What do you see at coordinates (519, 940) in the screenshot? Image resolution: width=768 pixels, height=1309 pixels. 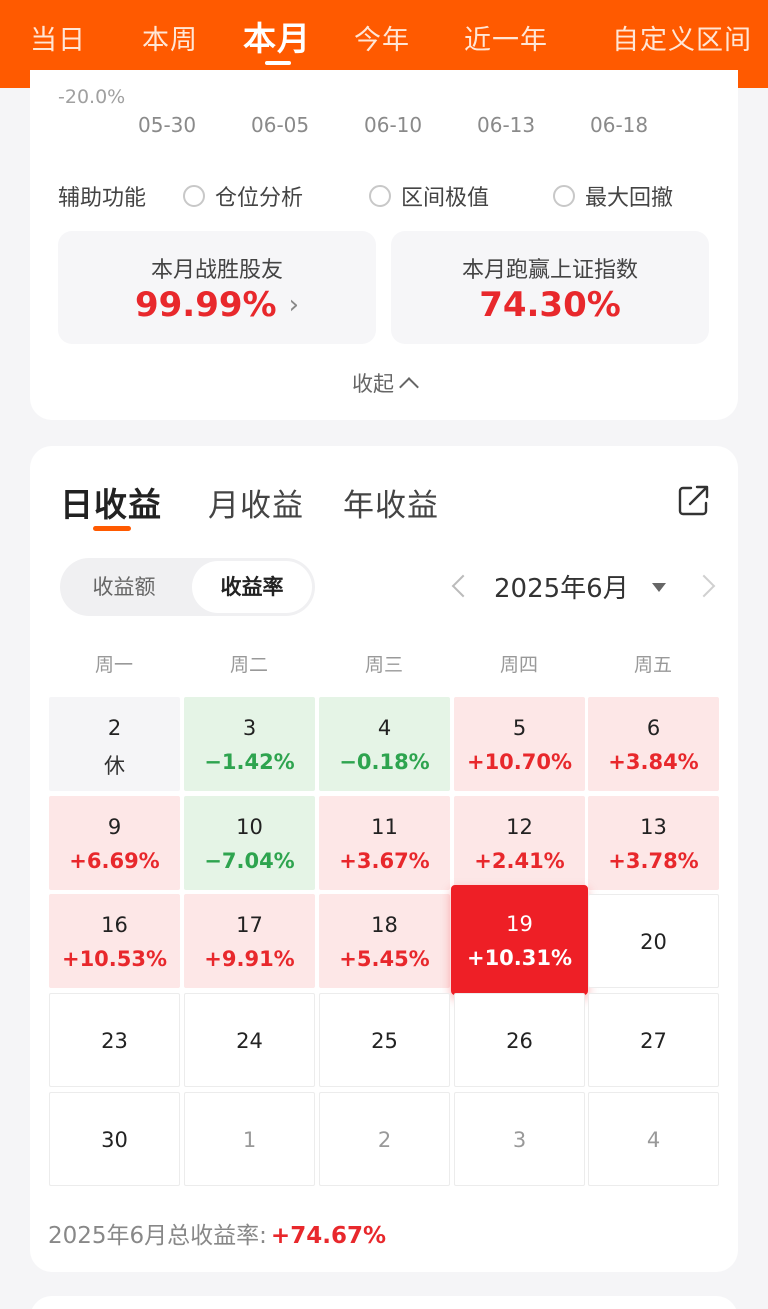 I see `calendar-cell-today: 19 +10.31%` at bounding box center [519, 940].